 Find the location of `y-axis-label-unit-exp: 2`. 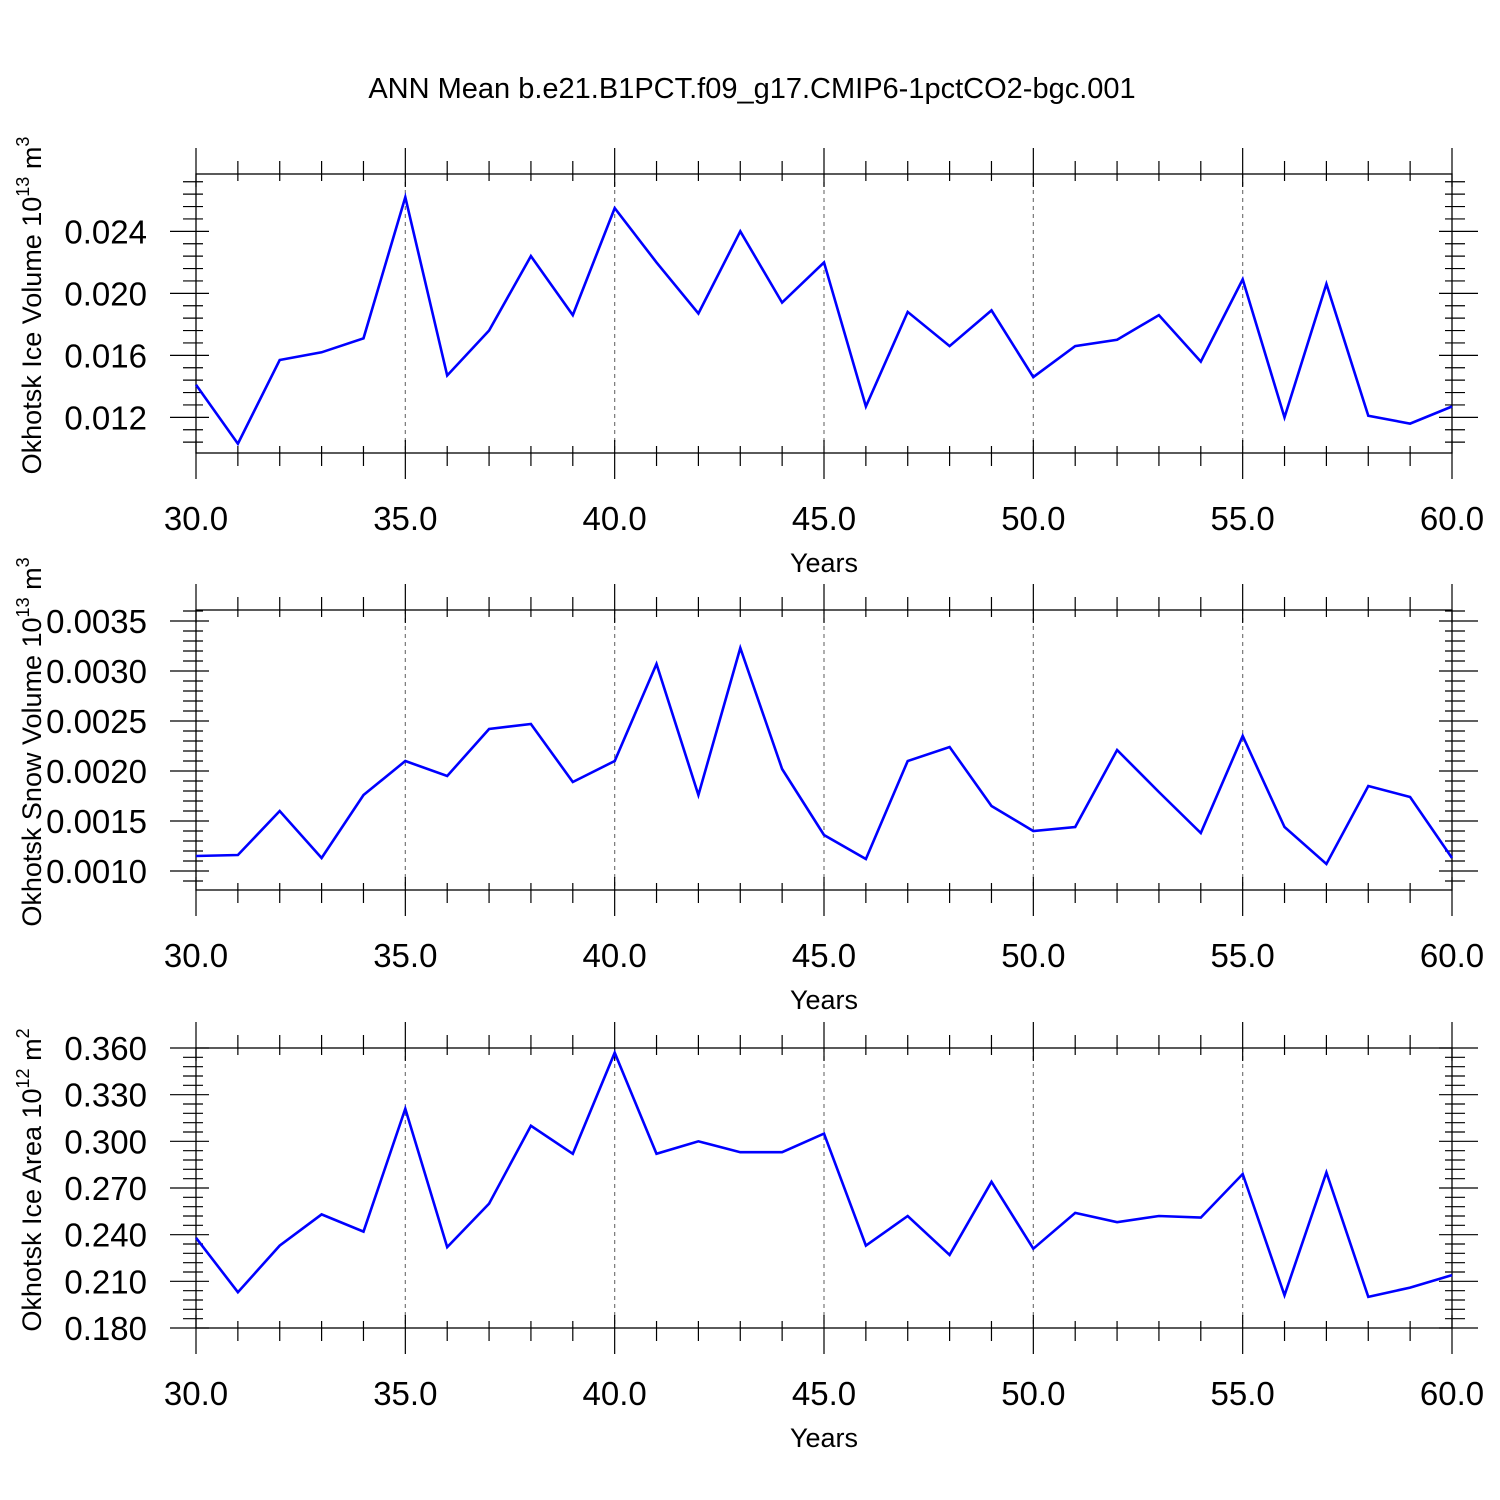

y-axis-label-unit-exp: 2 is located at coordinates (23, 1033).